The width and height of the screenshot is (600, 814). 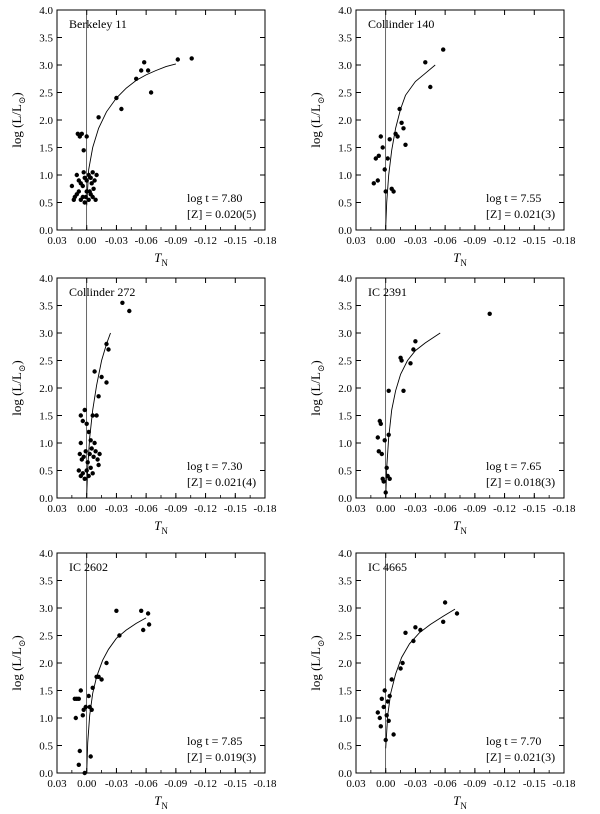 I want to click on age-annotation: log t = 7.70, so click(x=513, y=741).